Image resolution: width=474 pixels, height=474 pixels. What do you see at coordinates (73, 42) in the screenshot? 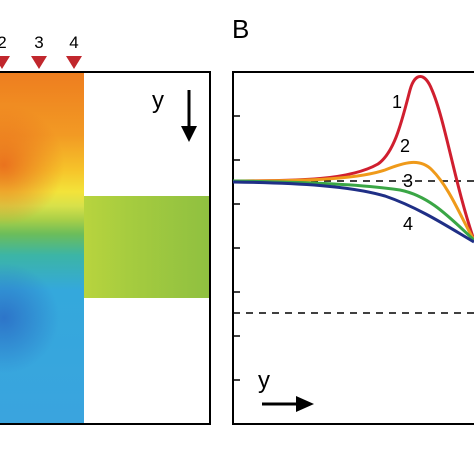
I see `marker-label-4: 4` at bounding box center [73, 42].